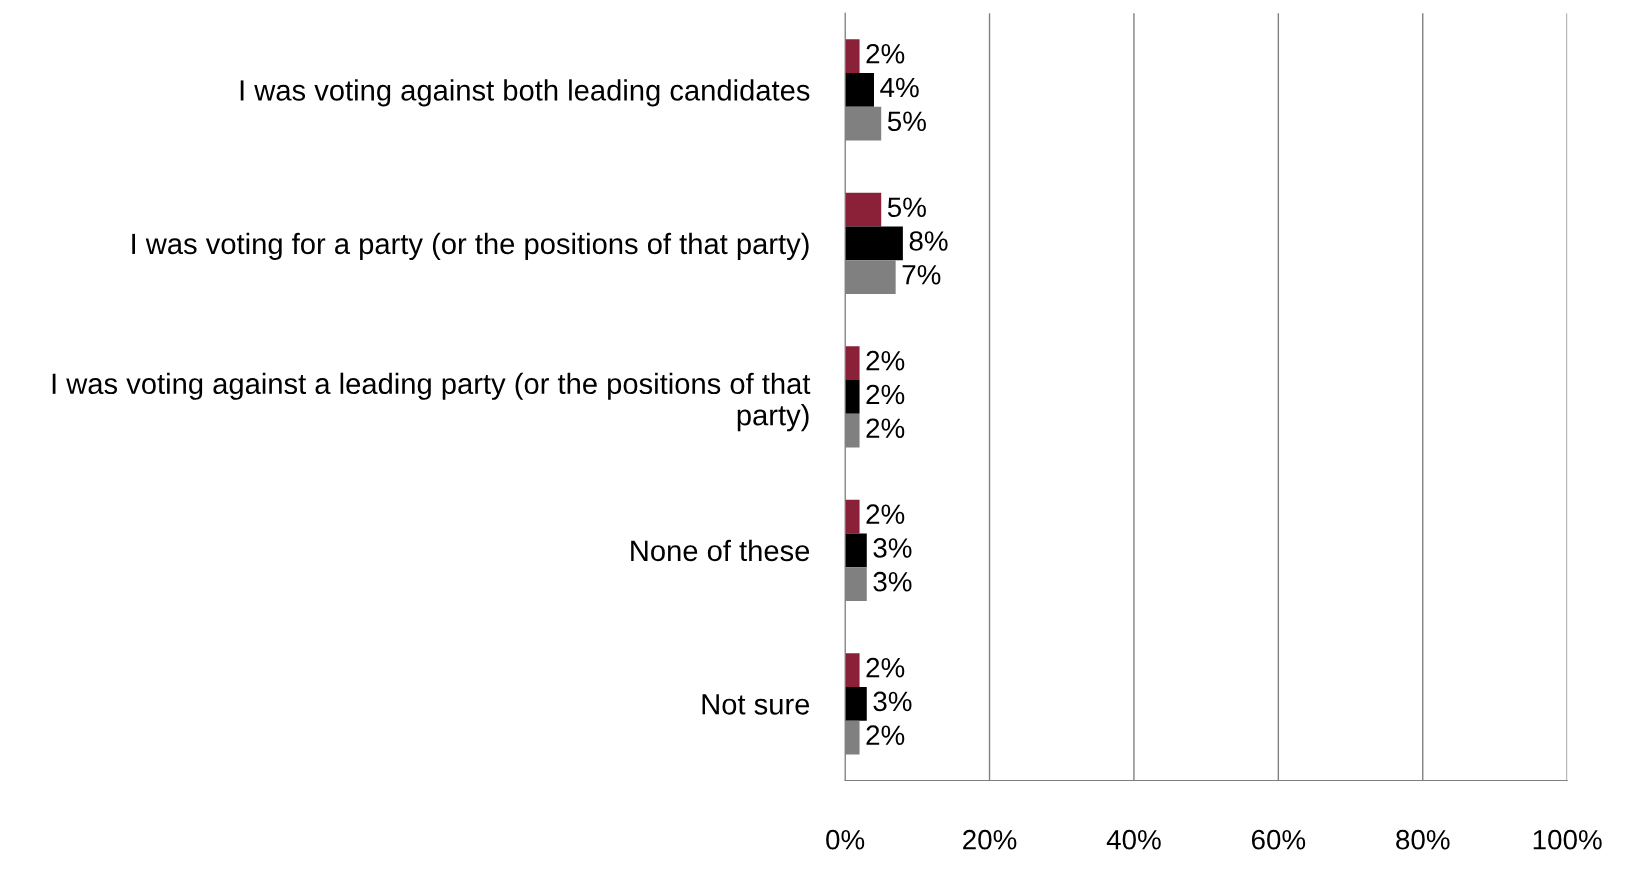  What do you see at coordinates (1567, 839) in the screenshot?
I see `x-tick-label: 100%` at bounding box center [1567, 839].